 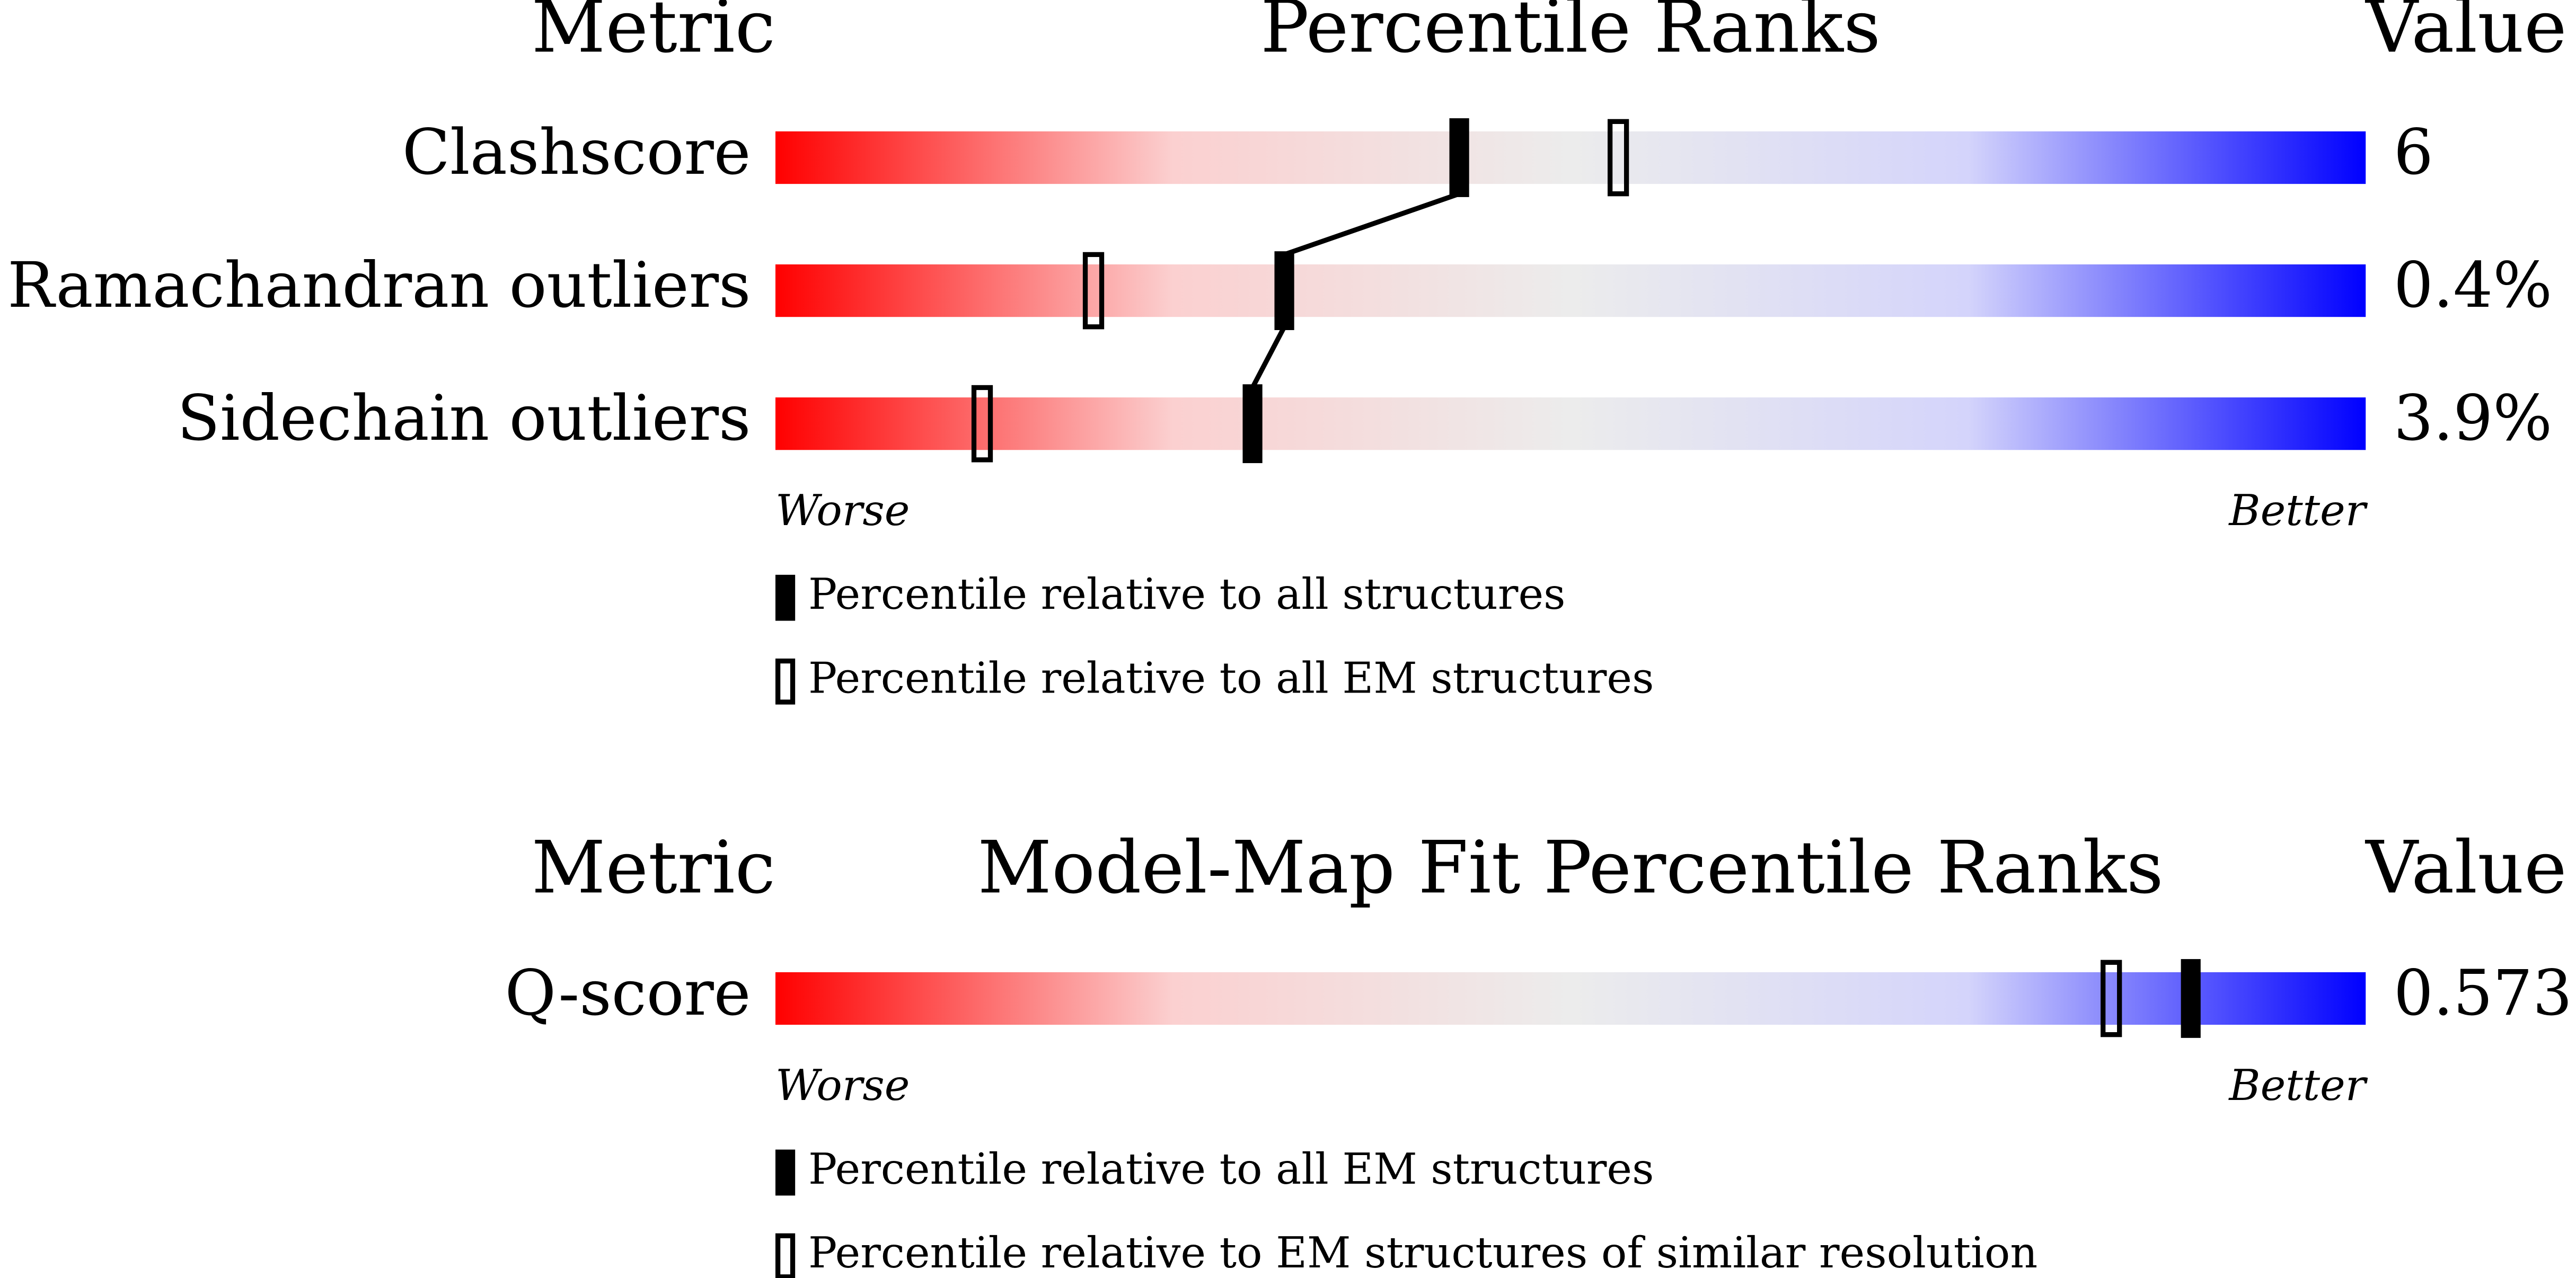 What do you see at coordinates (576, 152) in the screenshot?
I see `metric-label: Clashscore` at bounding box center [576, 152].